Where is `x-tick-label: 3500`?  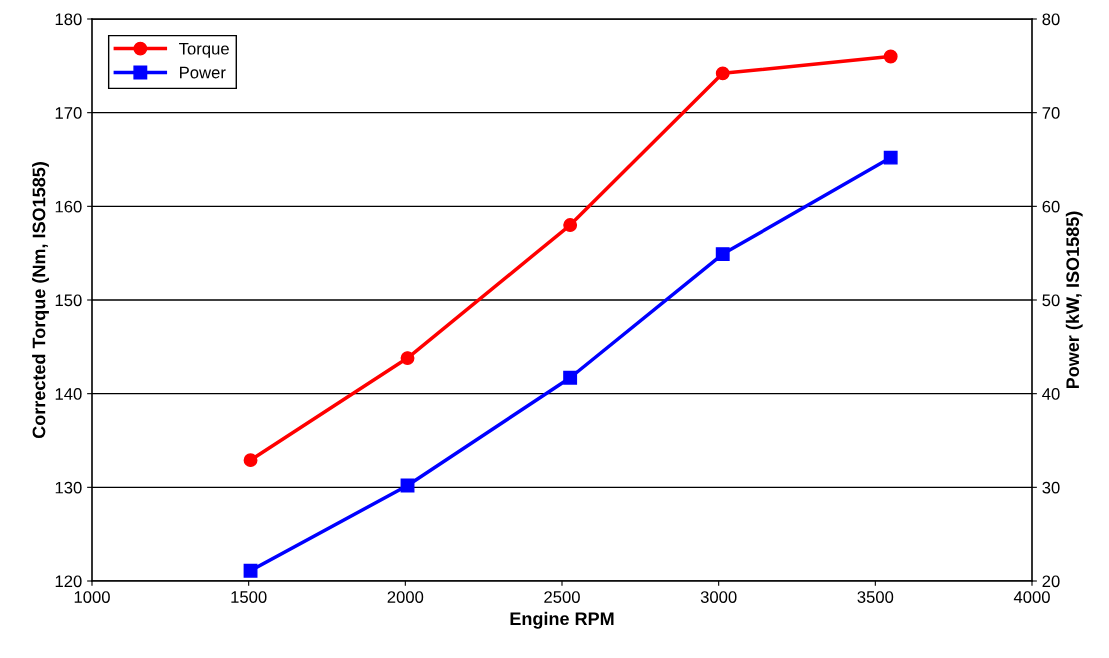
x-tick-label: 3500 is located at coordinates (875, 597).